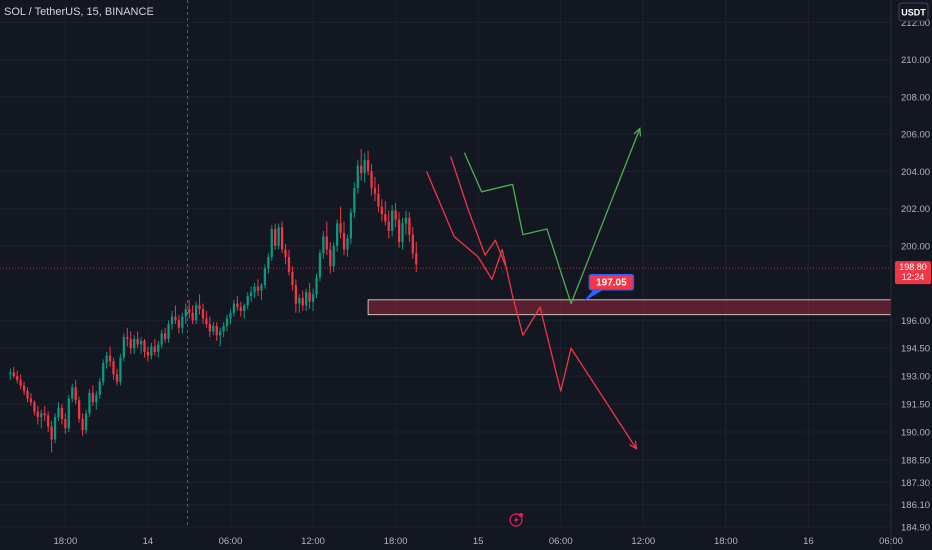  What do you see at coordinates (516, 520) in the screenshot?
I see `lightning-icon` at bounding box center [516, 520].